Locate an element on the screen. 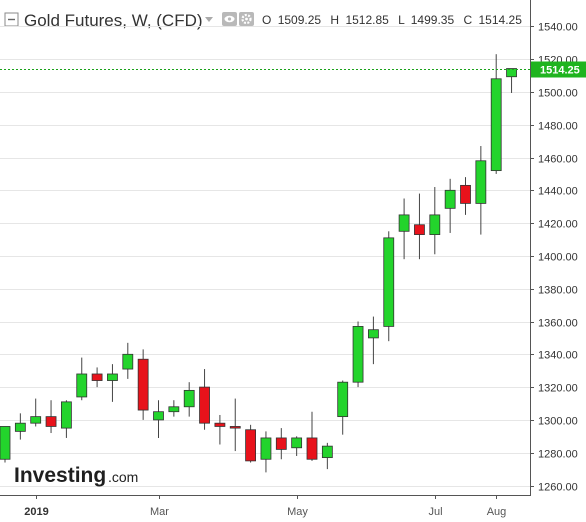 Image resolution: width=586 pixels, height=522 pixels. x-tick-label: Jul is located at coordinates (435, 512).